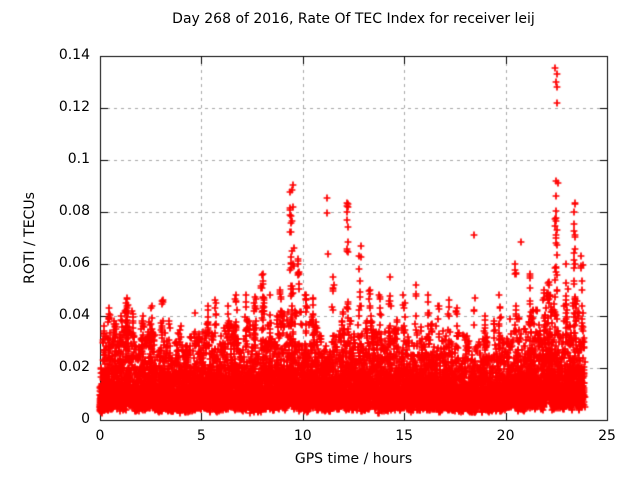 The height and width of the screenshot is (480, 640). Describe the element at coordinates (74, 315) in the screenshot. I see `y-tick-label: 0.04` at that location.